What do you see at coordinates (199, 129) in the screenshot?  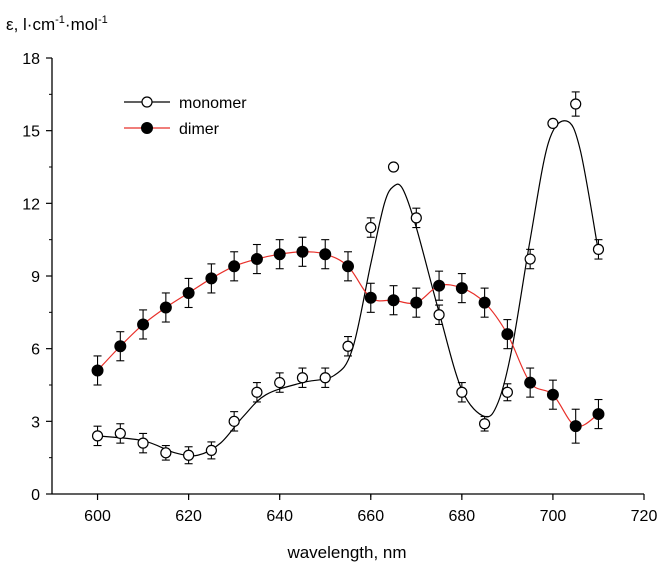 I see `legend-label-dimer: dimer` at bounding box center [199, 129].